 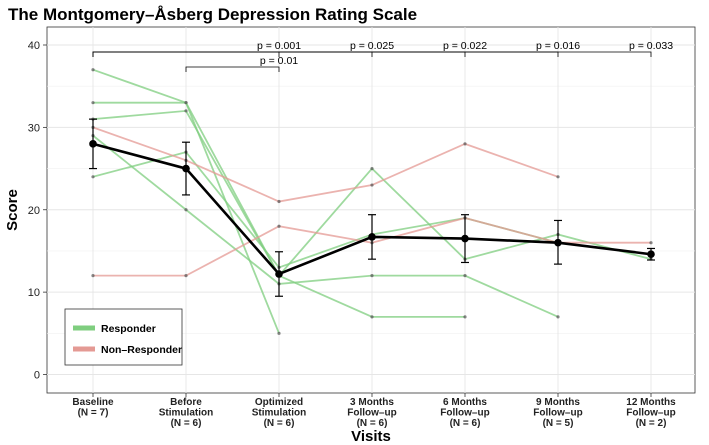 I want to click on legend-box, so click(x=123, y=337).